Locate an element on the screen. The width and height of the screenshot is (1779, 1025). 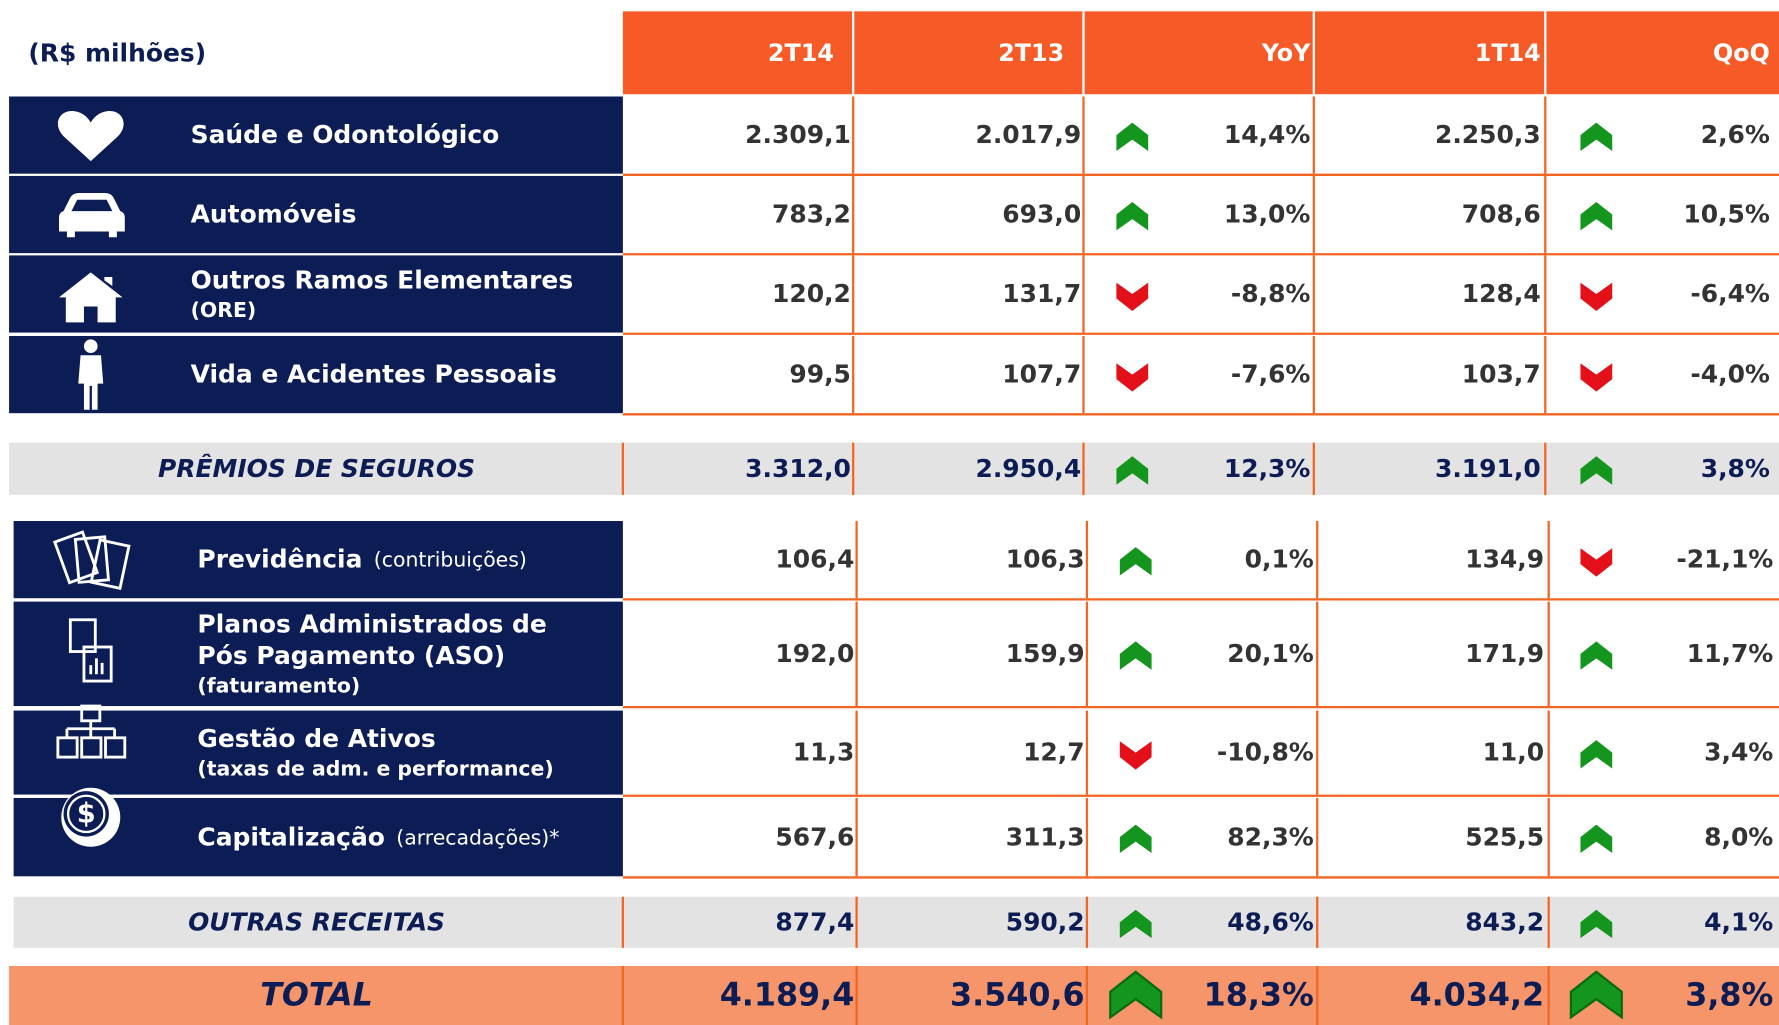
cell-value: 192,0 is located at coordinates (814, 653).